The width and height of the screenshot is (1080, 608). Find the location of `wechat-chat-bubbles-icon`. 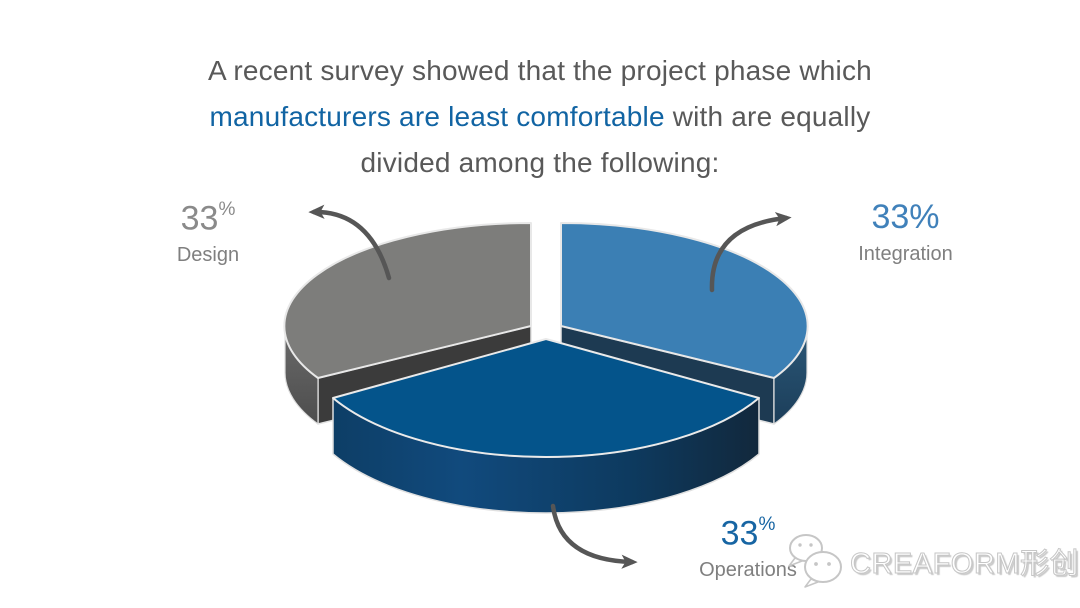

wechat-chat-bubbles-icon is located at coordinates (815, 561).